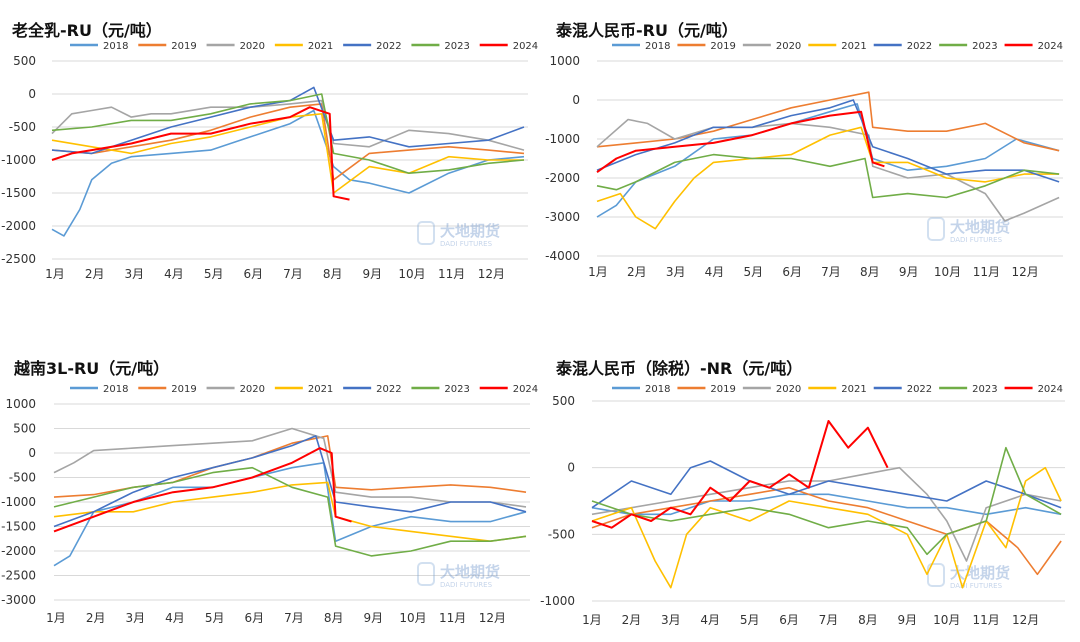  Describe the element at coordinates (936, 229) in the screenshot. I see `watermark-logo-icon` at that location.